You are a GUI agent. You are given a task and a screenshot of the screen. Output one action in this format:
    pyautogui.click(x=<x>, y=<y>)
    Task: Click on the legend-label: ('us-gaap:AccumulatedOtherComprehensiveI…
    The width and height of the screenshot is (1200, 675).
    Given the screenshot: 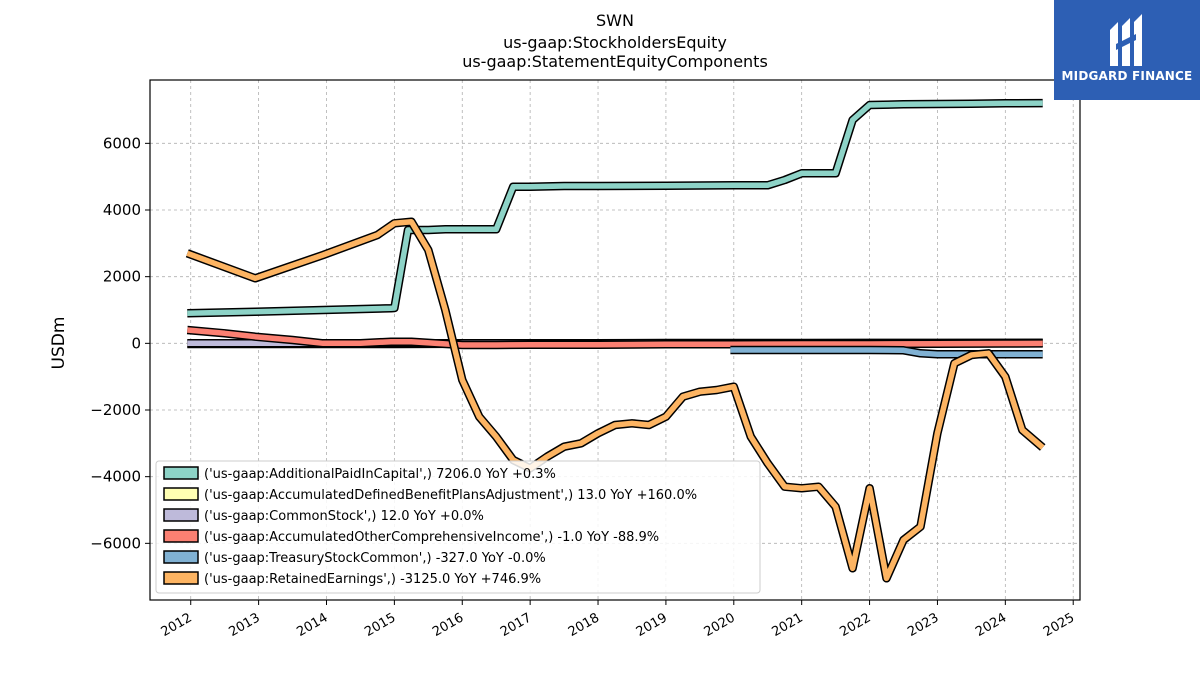 What is the action you would take?
    pyautogui.click(x=431, y=537)
    